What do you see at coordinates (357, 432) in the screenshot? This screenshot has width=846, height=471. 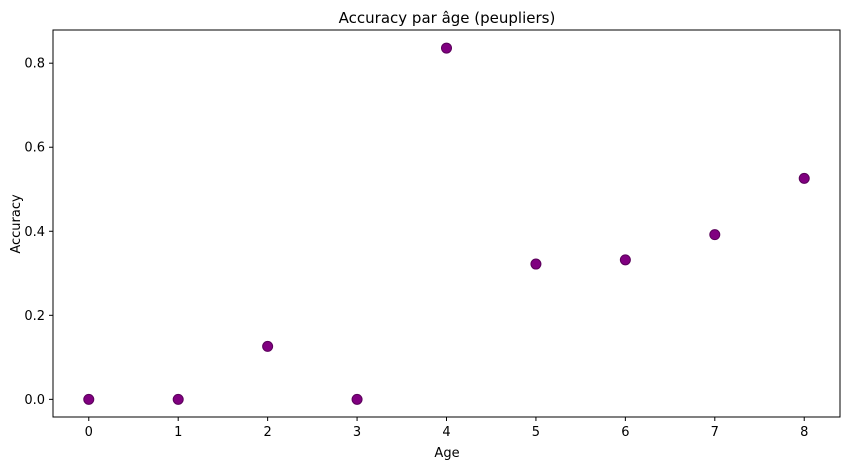 I see `x-tick-label: 3` at bounding box center [357, 432].